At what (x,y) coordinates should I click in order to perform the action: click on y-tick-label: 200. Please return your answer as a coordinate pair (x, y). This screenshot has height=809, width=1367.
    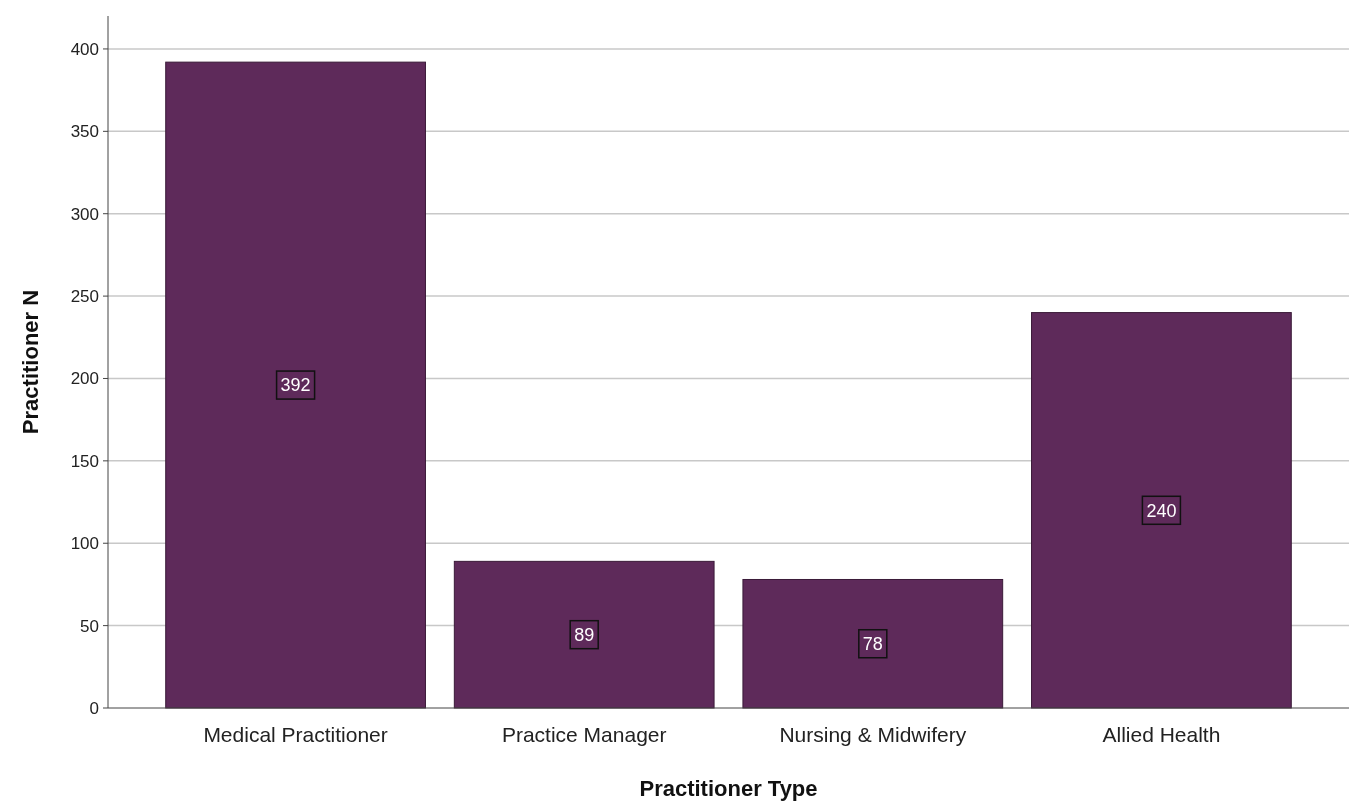
    Looking at the image, I should click on (84, 379).